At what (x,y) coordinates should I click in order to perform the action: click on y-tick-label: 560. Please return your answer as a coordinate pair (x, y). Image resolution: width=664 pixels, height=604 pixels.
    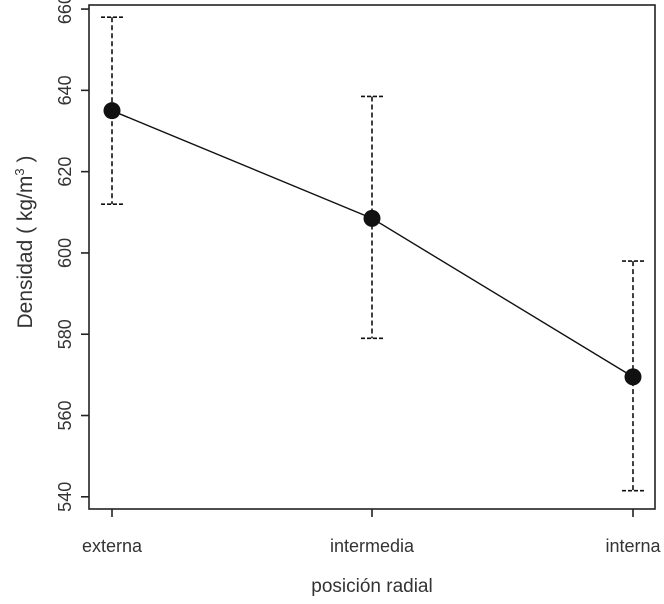
    Looking at the image, I should click on (65, 415).